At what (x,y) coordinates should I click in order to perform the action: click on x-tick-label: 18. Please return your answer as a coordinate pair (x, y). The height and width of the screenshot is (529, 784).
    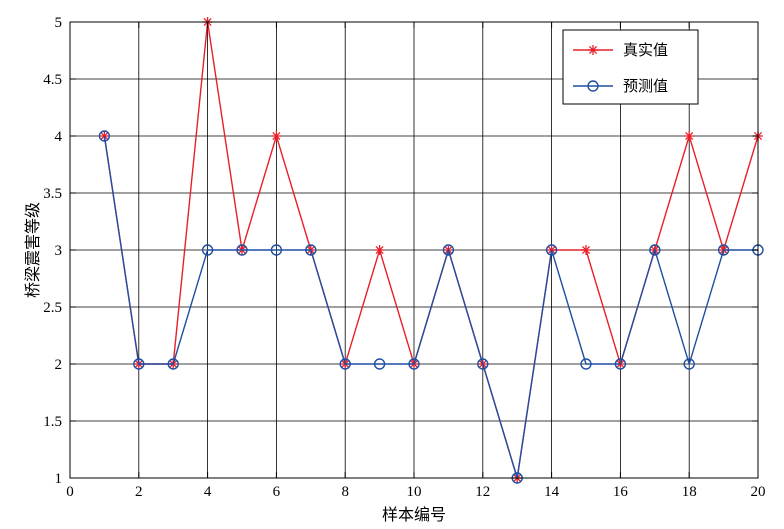
    Looking at the image, I should click on (689, 492).